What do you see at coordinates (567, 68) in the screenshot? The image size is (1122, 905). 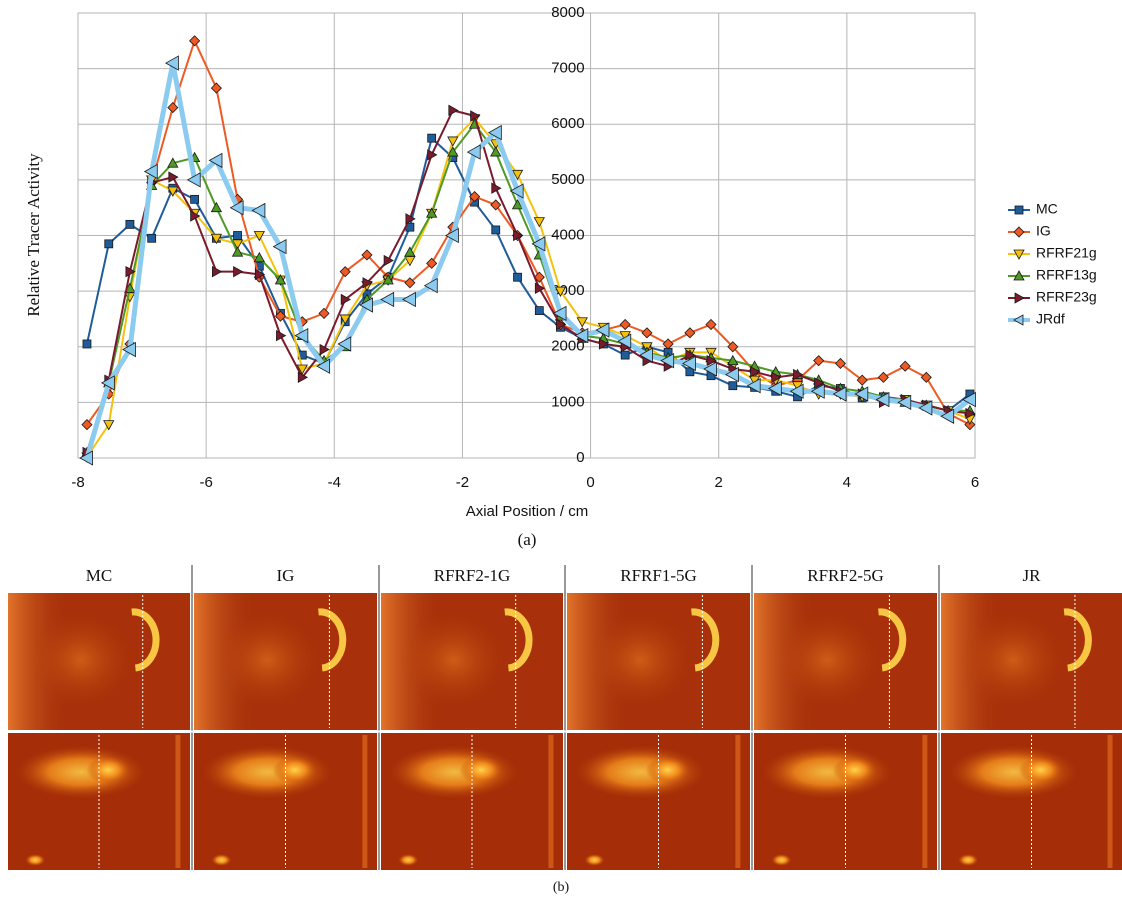 I see `y-tick-label: 7000` at bounding box center [567, 68].